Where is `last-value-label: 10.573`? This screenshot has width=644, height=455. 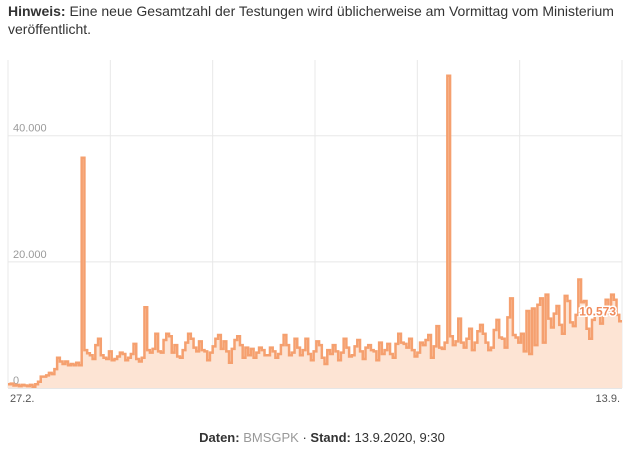 last-value-label: 10.573 is located at coordinates (597, 311).